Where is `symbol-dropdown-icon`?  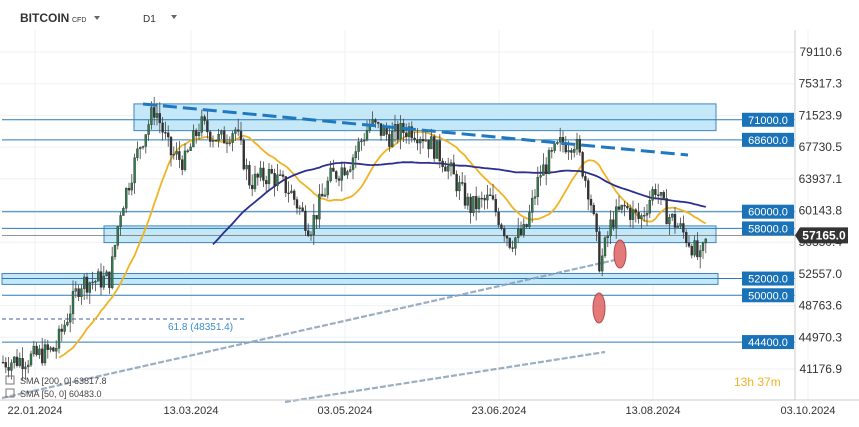 symbol-dropdown-icon is located at coordinates (97, 18).